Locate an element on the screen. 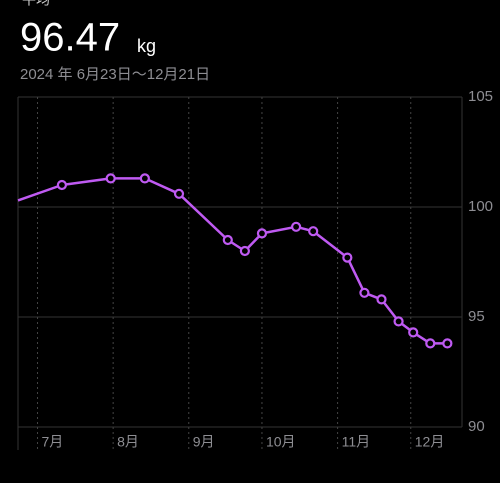  x-tick-label: 7月 is located at coordinates (53, 442).